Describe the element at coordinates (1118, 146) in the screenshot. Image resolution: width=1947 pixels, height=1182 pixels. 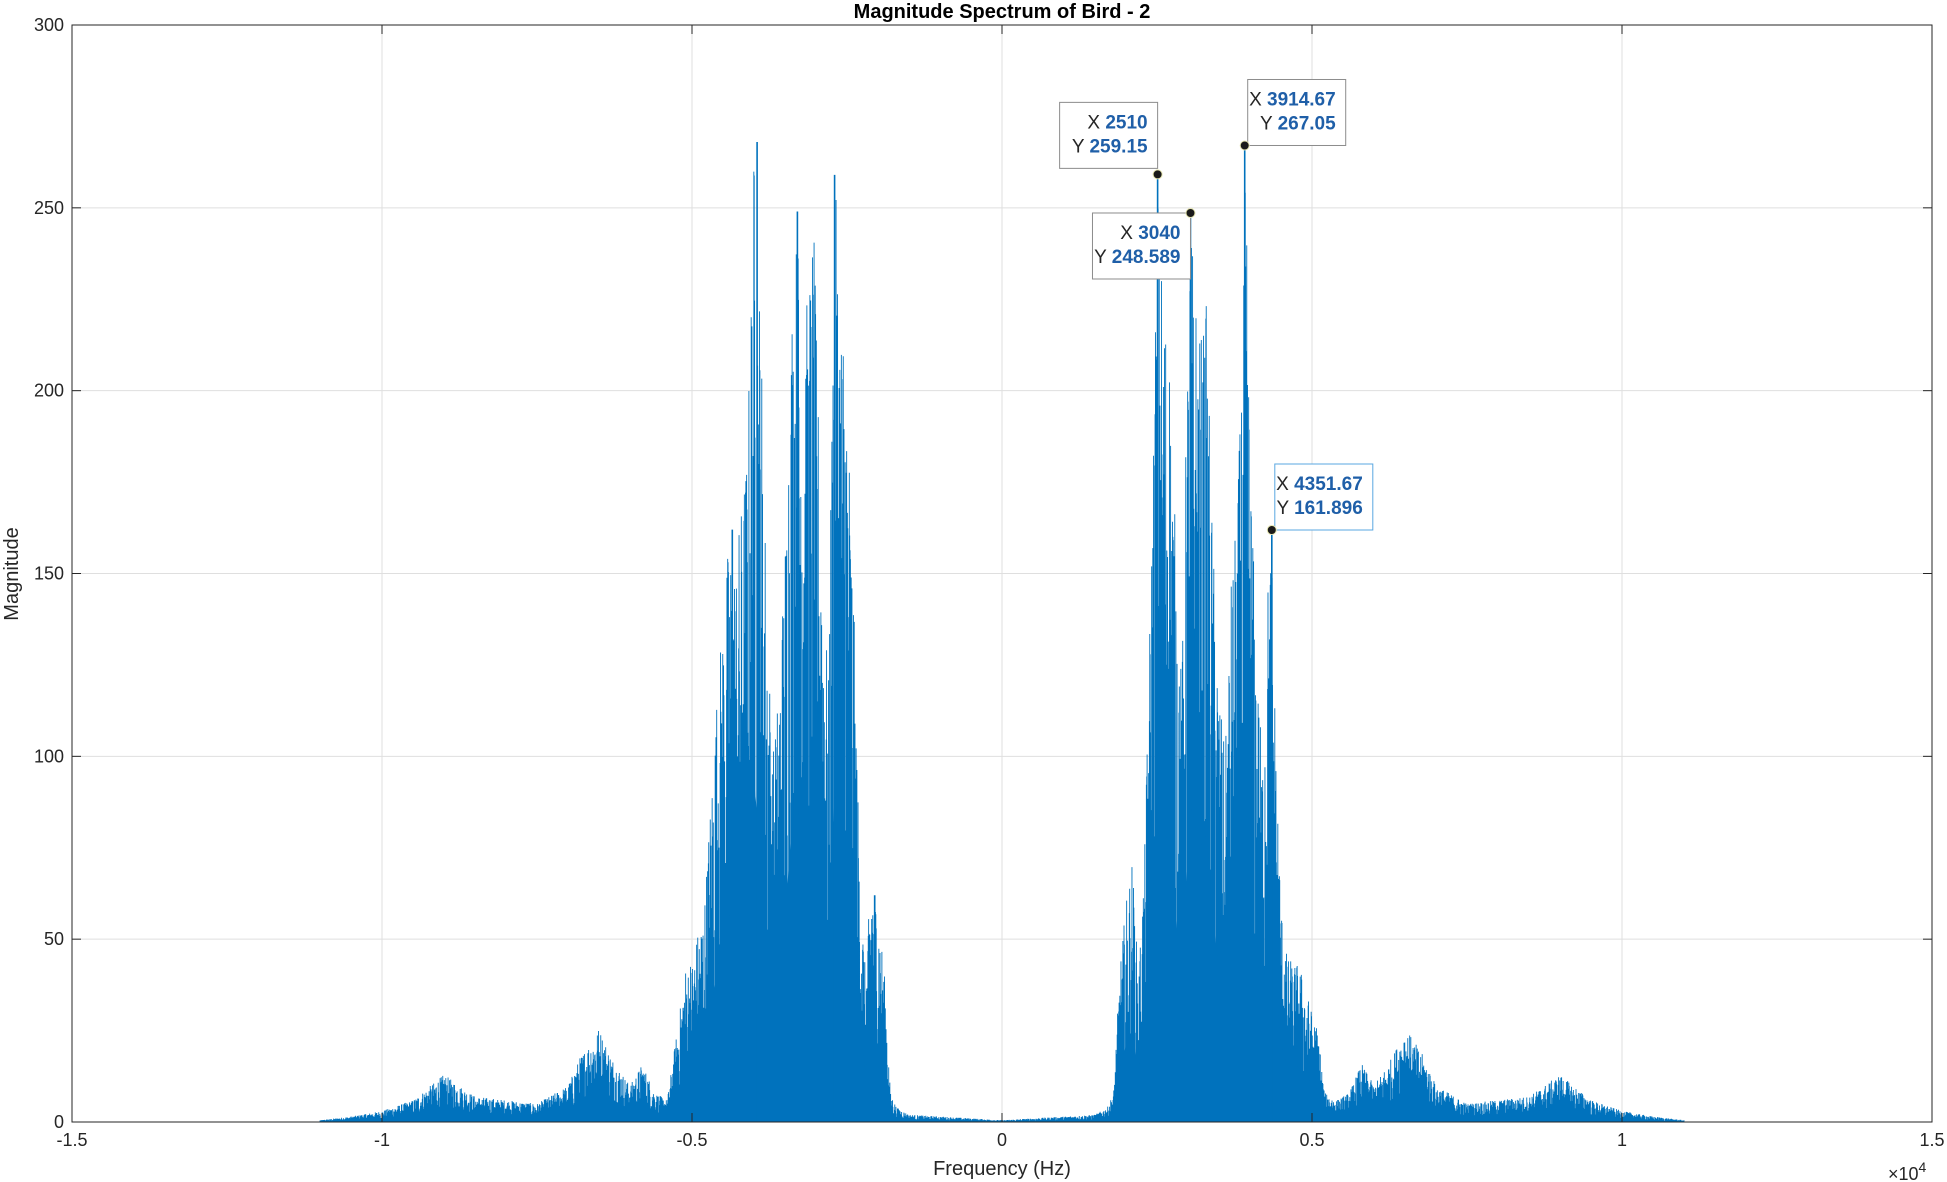
I see `datatip-y-value: 259.15` at that location.